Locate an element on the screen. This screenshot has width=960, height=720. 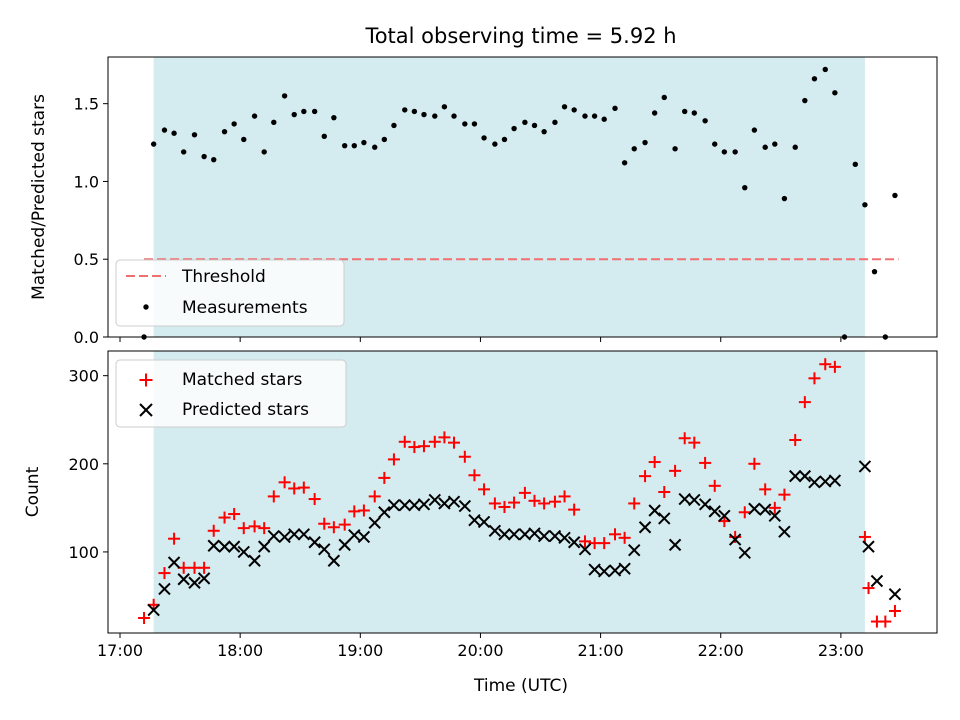
x-tick-label: 20:00 is located at coordinates (480, 650).